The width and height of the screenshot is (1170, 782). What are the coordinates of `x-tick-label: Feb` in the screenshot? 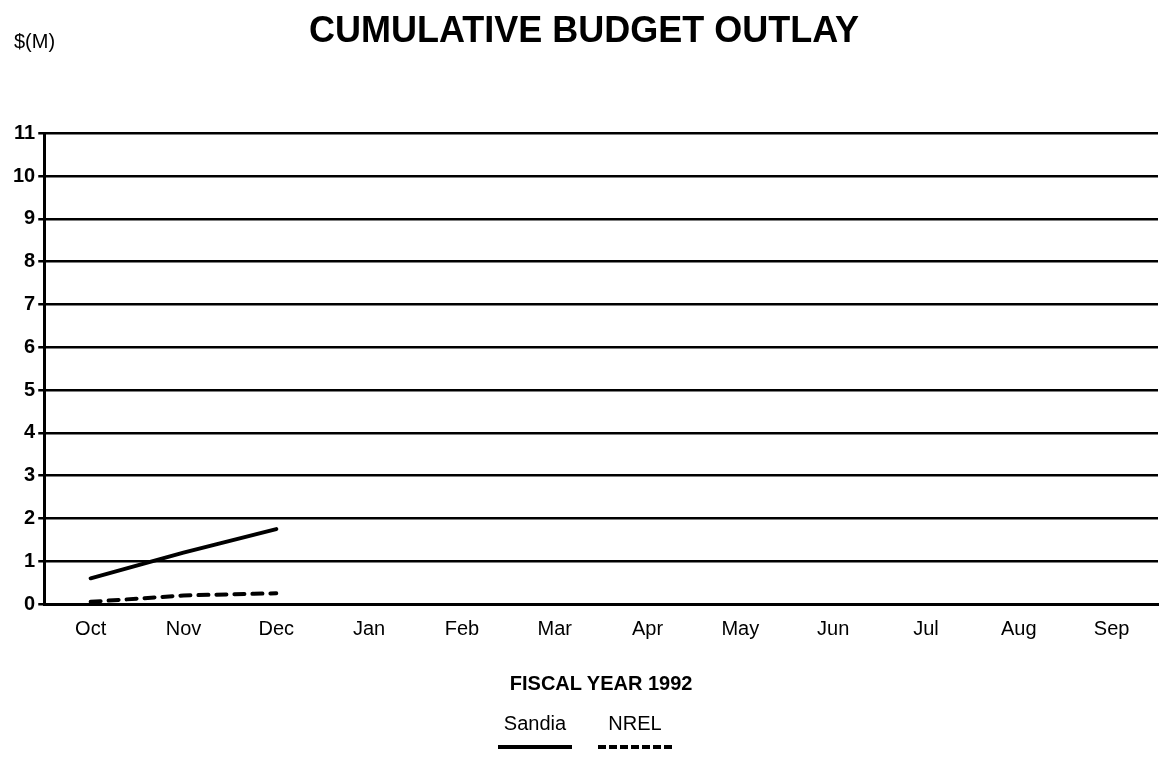 It's located at (462, 627).